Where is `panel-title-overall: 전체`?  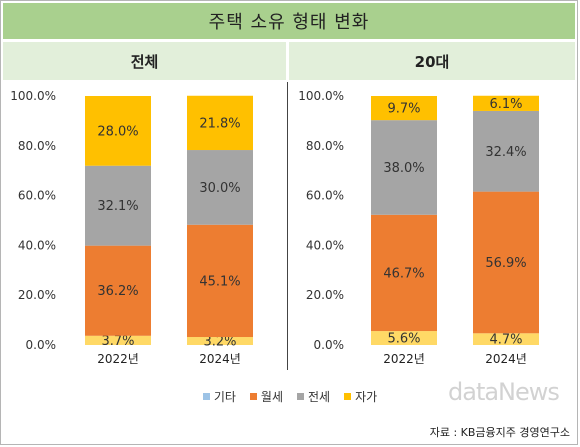 panel-title-overall: 전체 is located at coordinates (144, 61).